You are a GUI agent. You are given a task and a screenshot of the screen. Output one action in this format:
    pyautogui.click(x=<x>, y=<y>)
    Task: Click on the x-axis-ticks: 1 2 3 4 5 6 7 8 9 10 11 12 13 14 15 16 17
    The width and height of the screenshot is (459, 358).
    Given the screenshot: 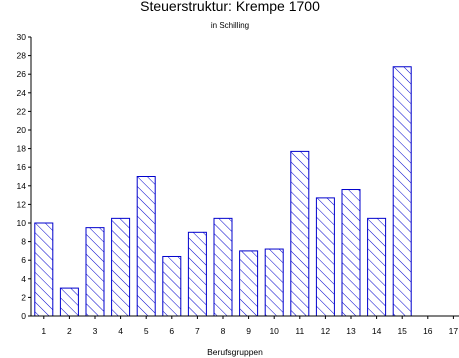 What is the action you would take?
    pyautogui.click(x=249, y=326)
    